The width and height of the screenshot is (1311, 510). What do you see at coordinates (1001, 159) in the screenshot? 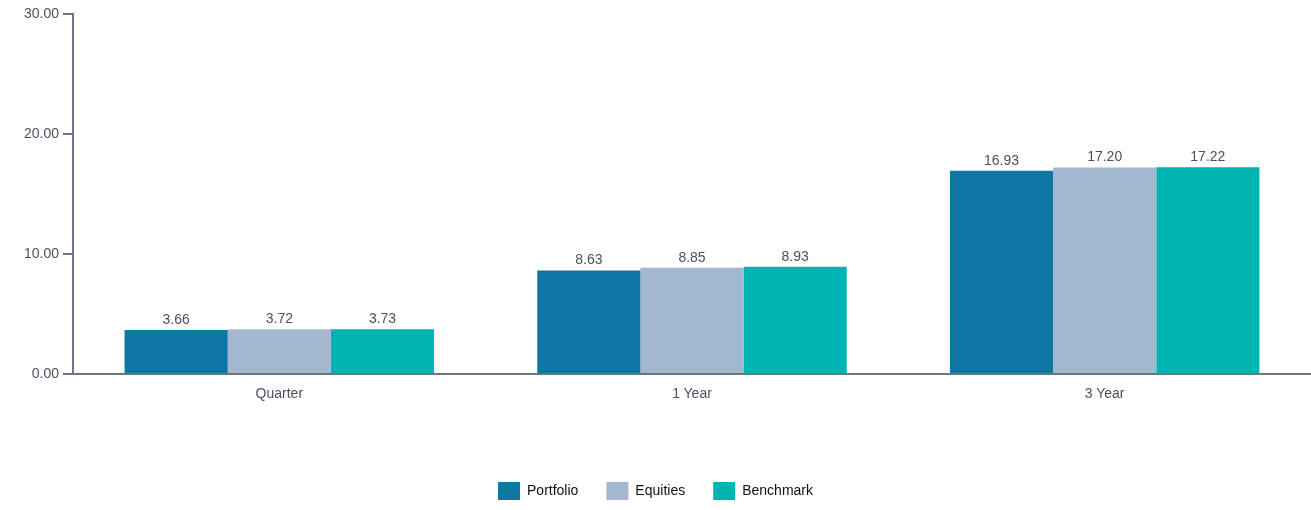
I see `data-label: 16.93` at bounding box center [1001, 159].